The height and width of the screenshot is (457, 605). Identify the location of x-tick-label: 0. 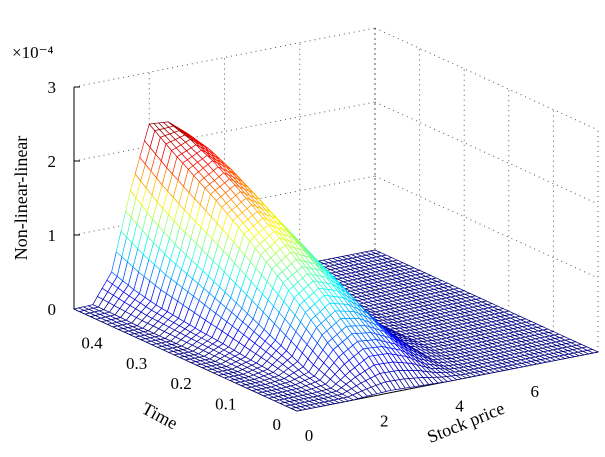
(309, 435).